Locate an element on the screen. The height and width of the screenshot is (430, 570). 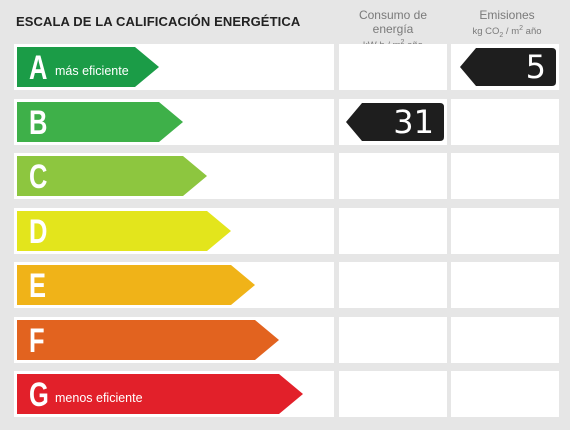
rating-letter: E is located at coordinates (38, 286).